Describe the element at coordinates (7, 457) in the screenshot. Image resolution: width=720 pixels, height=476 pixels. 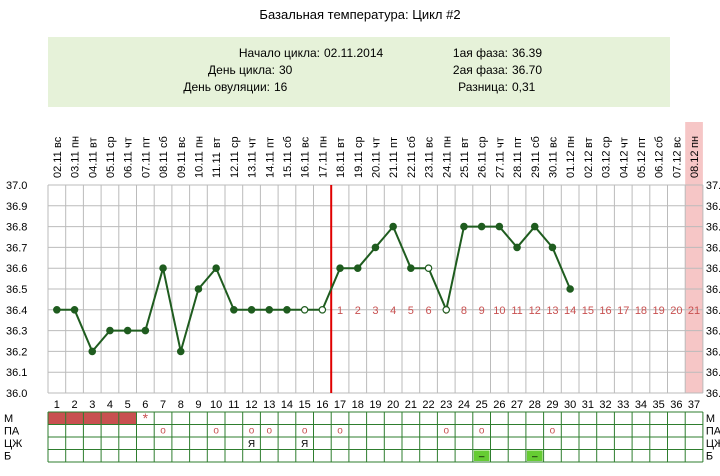
I see `symptom-row-label: Б` at that location.